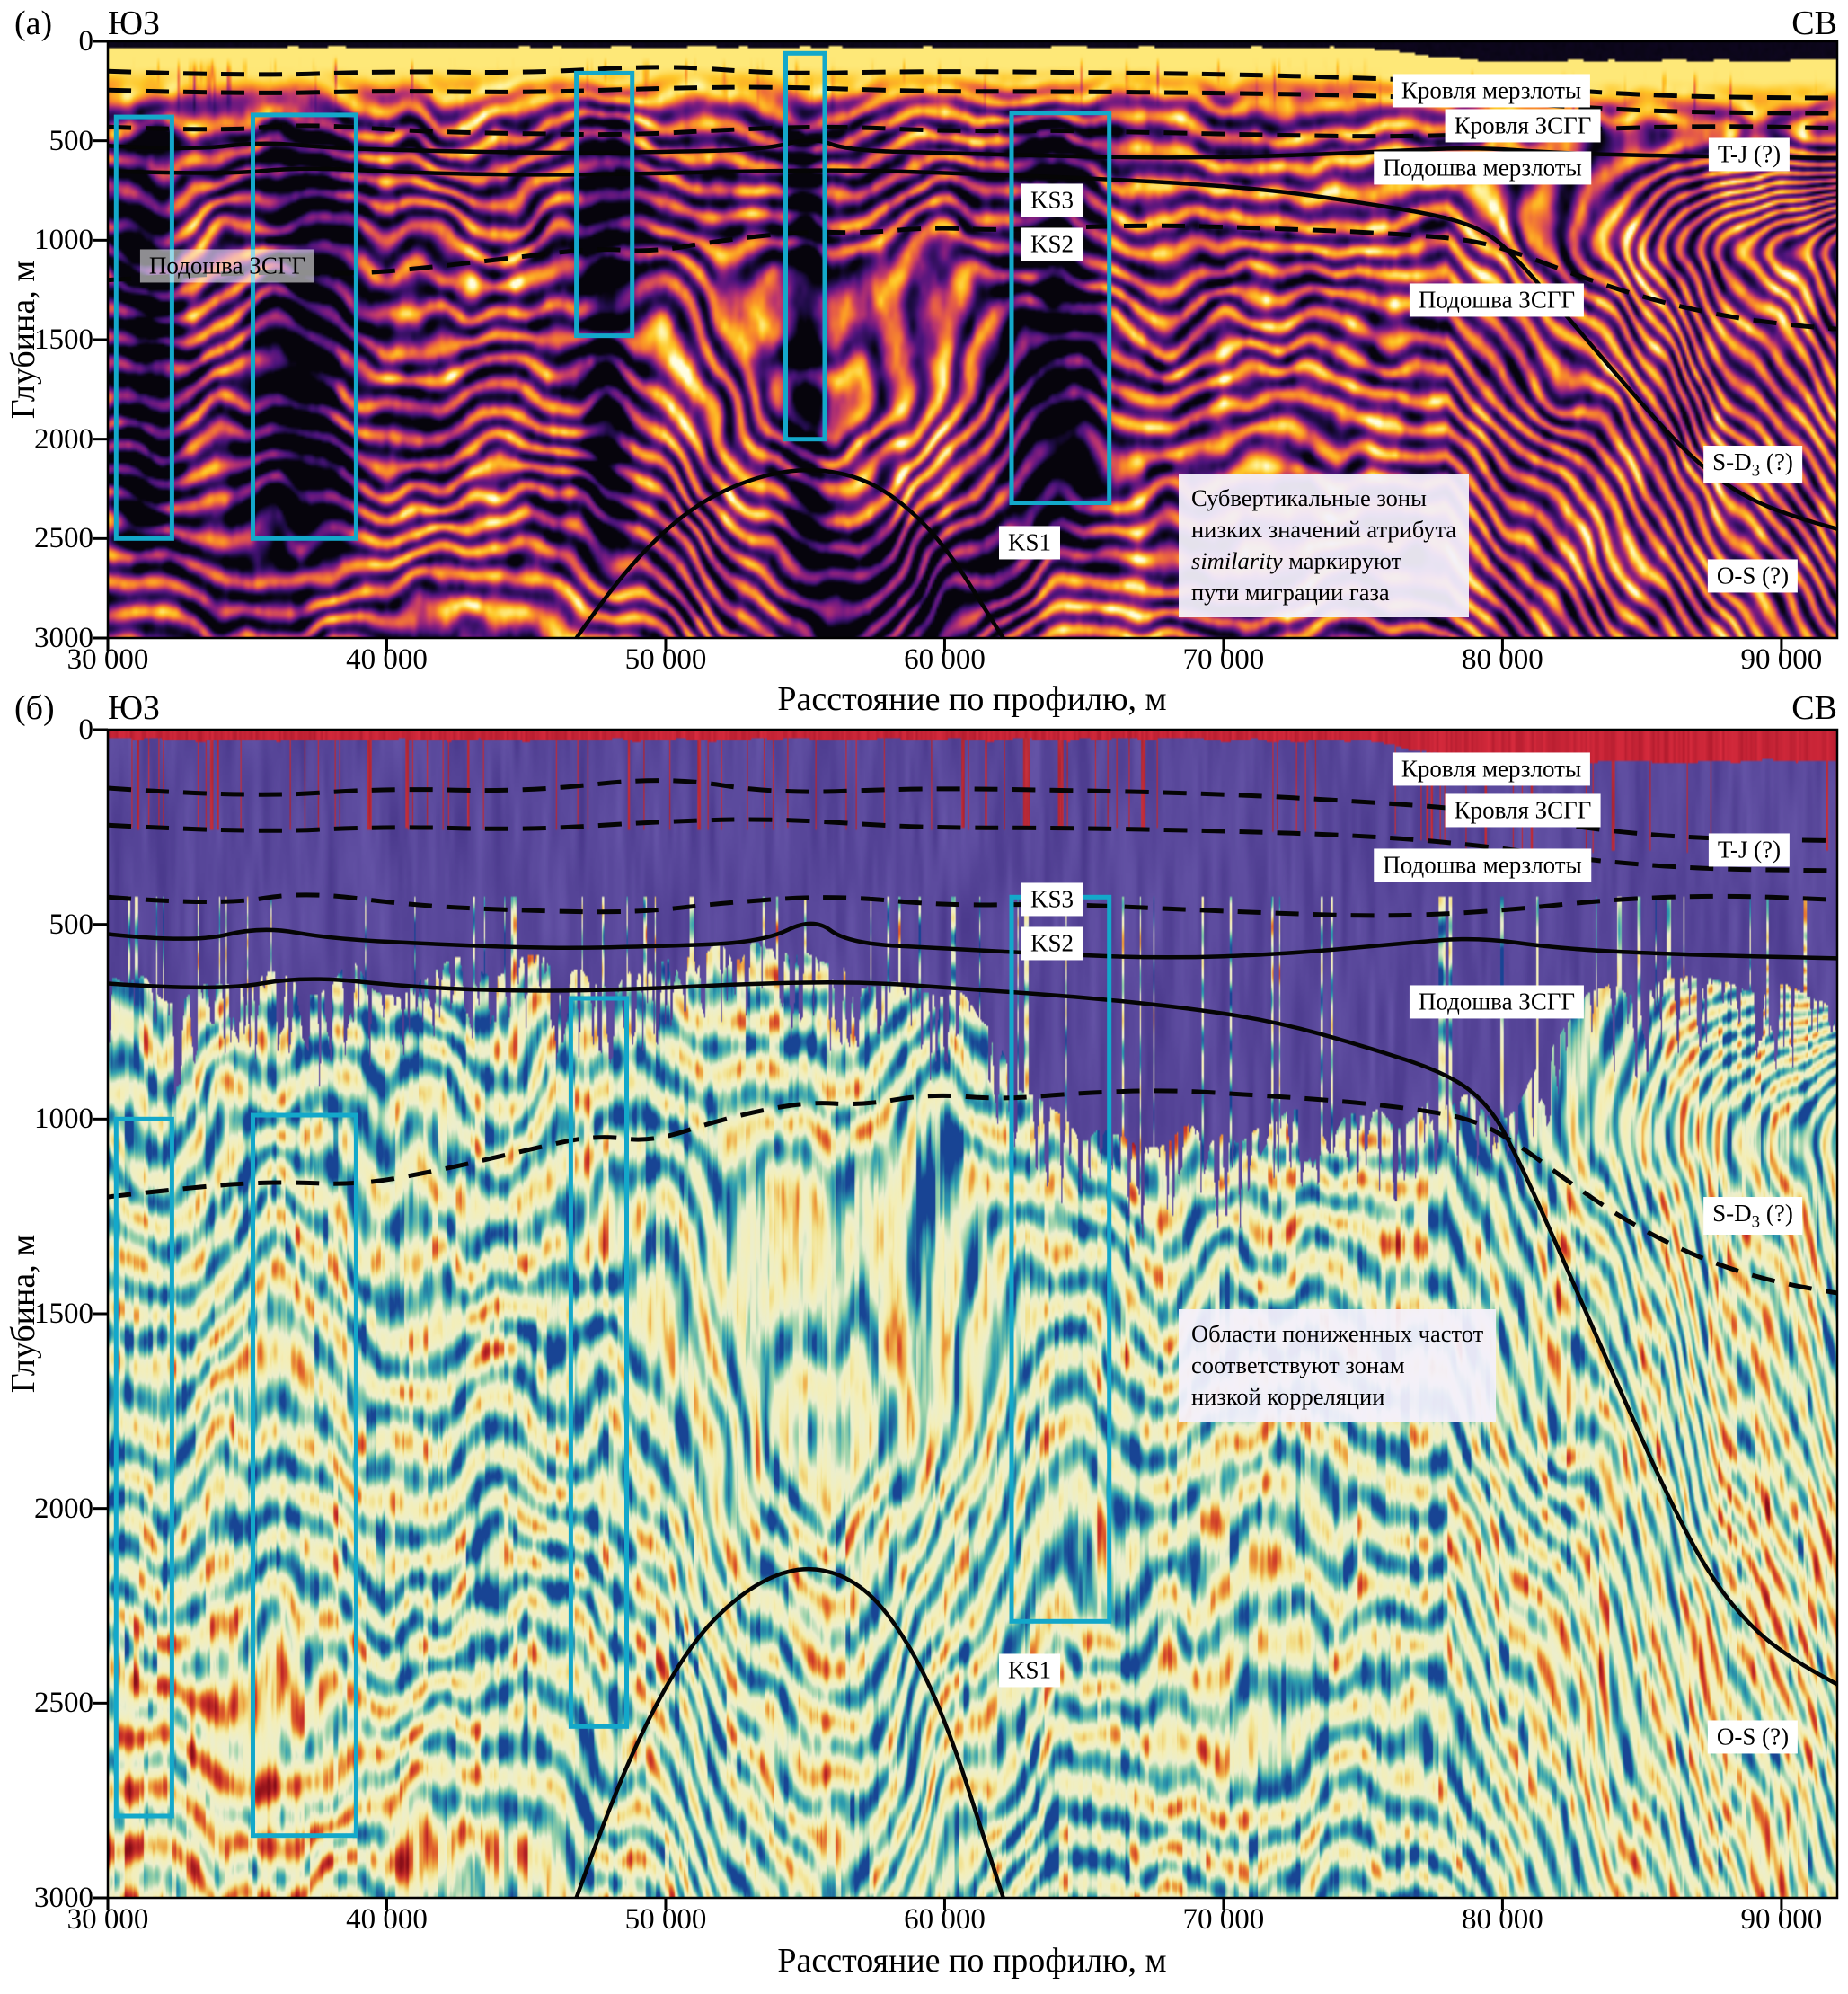 This screenshot has width=1848, height=1994. Describe the element at coordinates (1337, 1333) in the screenshot. I see `annotation-line: Области пониженных частот` at that location.